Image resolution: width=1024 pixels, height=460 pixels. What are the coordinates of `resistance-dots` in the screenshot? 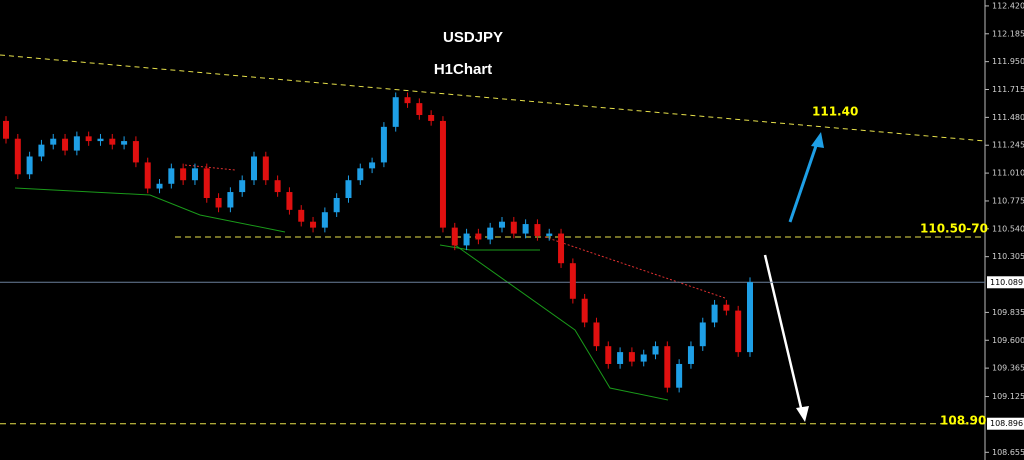 It's located at (210, 167).